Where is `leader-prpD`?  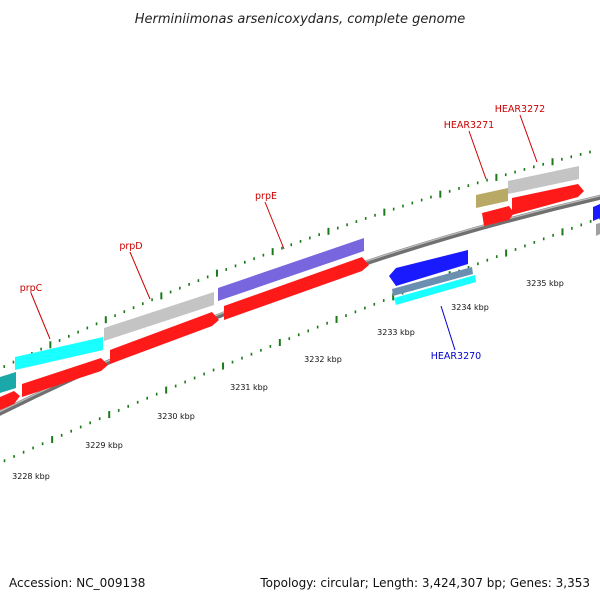
leader-prpD is located at coordinates (140, 275).